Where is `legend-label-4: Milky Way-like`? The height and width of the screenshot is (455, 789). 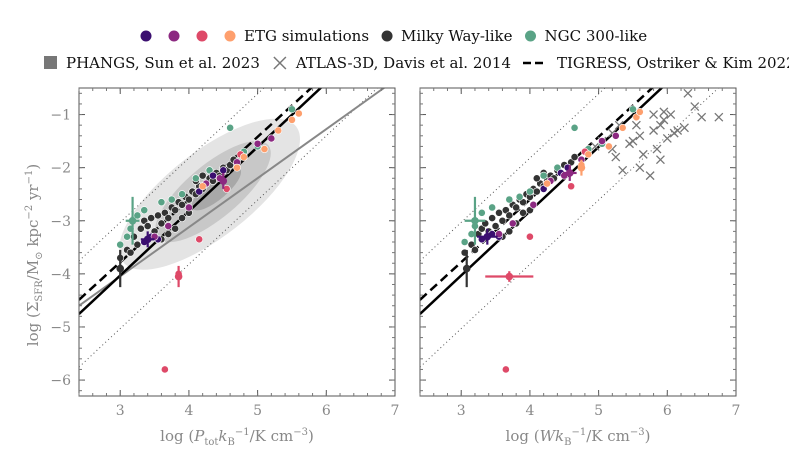
legend-label-4: Milky Way-like is located at coordinates (457, 36).